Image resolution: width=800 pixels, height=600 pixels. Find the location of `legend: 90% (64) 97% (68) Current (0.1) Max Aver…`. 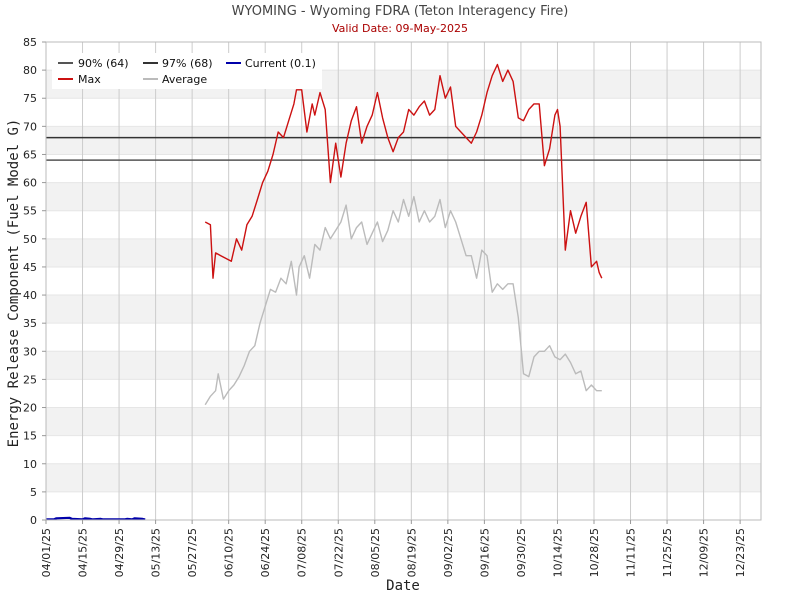

legend: 90% (64) 97% (68) Current (0.1) Max Aver… is located at coordinates (187, 71).